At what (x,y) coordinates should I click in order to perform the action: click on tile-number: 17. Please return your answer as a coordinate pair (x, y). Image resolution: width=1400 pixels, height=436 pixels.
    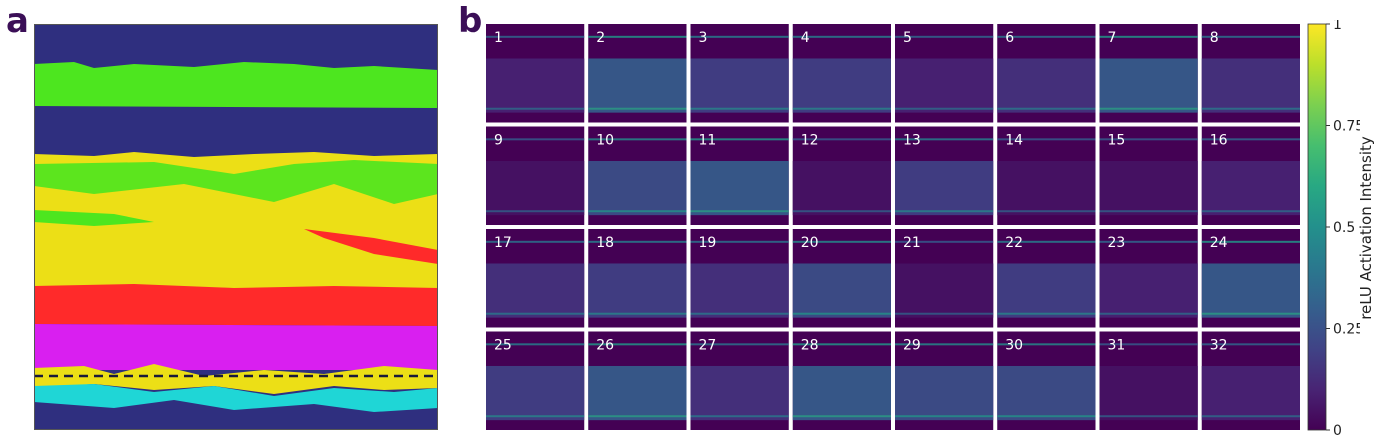
    Looking at the image, I should click on (503, 243).